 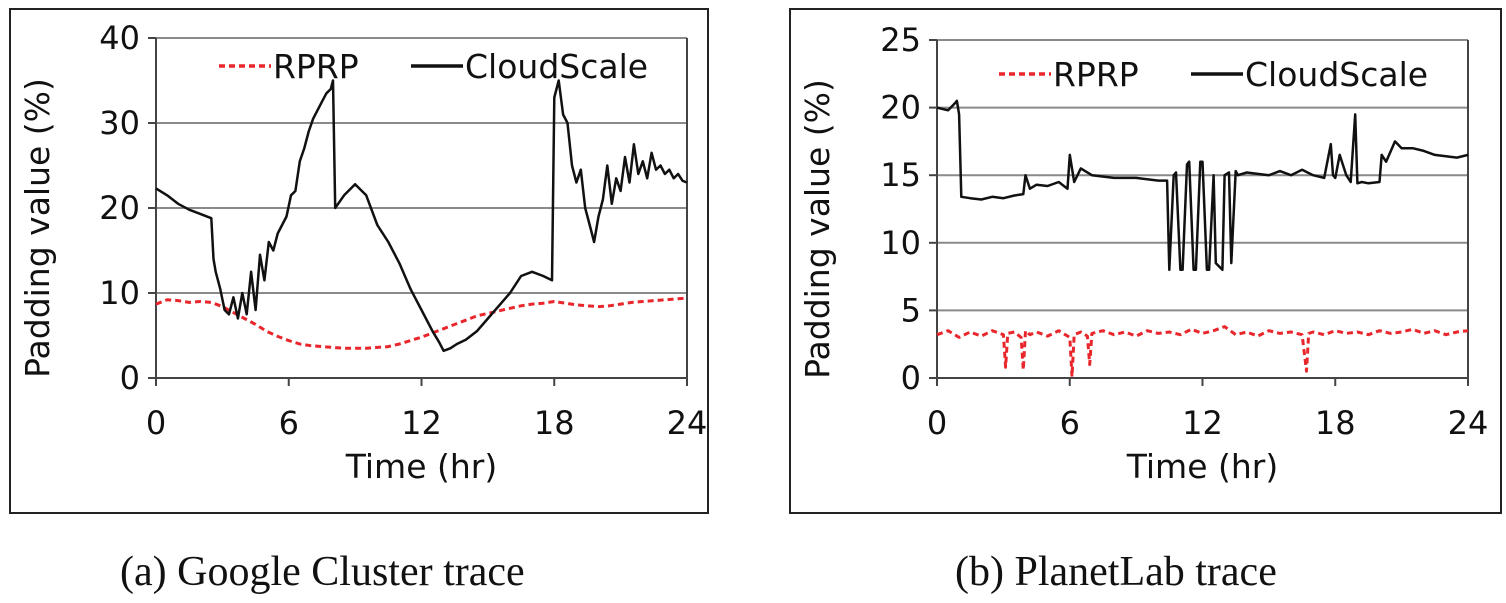 What do you see at coordinates (1202, 185) in the screenshot?
I see `series-line-cloudscale` at bounding box center [1202, 185].